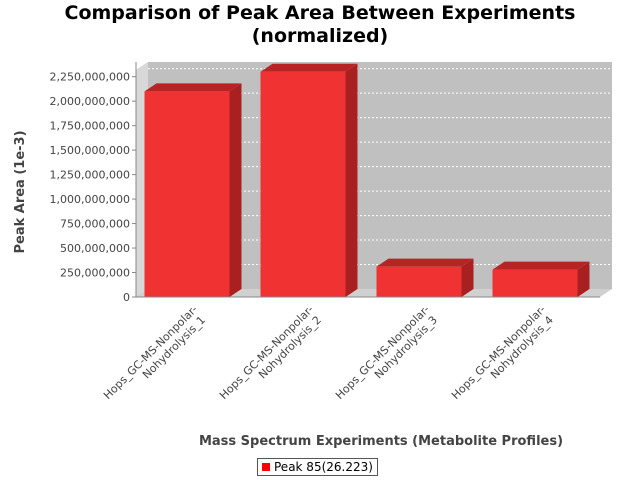 This screenshot has height=480, width=640. I want to click on y-tick-label: 1,750,000,000, so click(90, 126).